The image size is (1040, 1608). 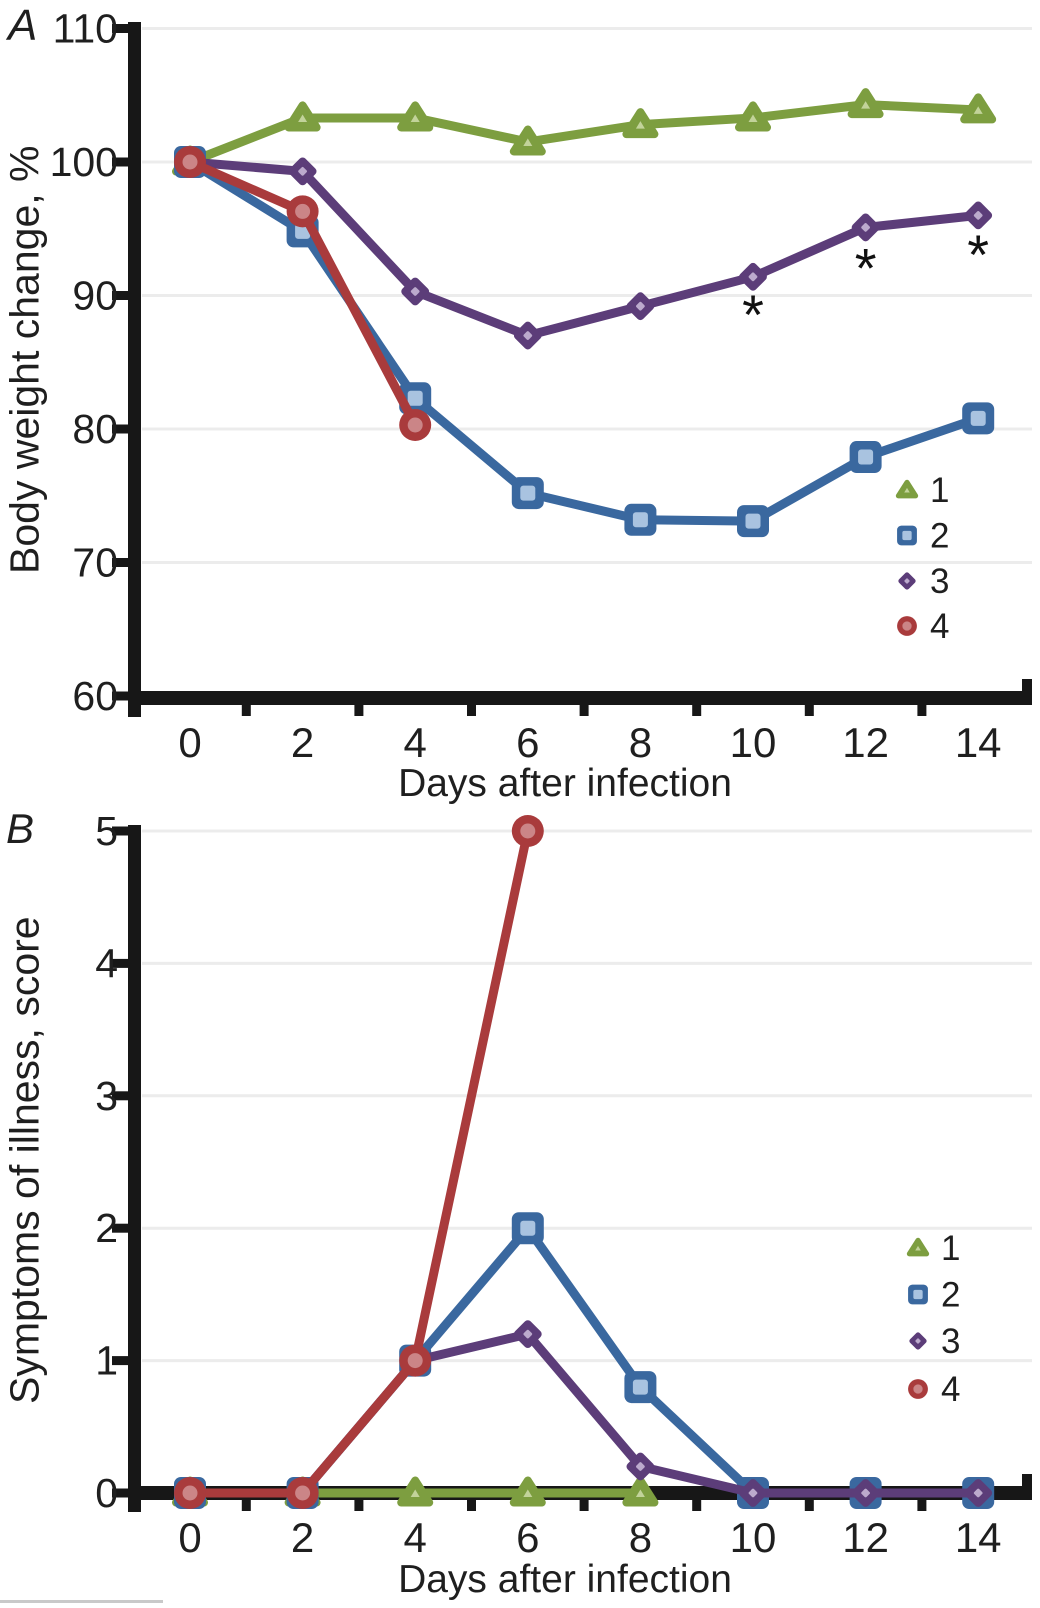 I want to click on x-axis-line, so click(x=580, y=698).